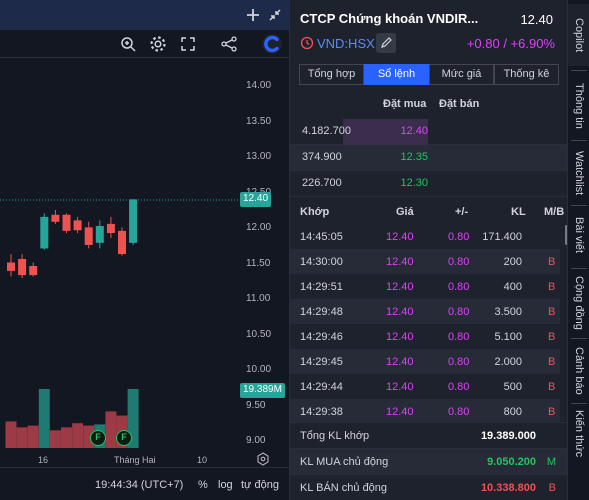 The width and height of the screenshot is (589, 500). What do you see at coordinates (579, 106) in the screenshot?
I see `sidebar-item-info: Thông tin` at bounding box center [579, 106].